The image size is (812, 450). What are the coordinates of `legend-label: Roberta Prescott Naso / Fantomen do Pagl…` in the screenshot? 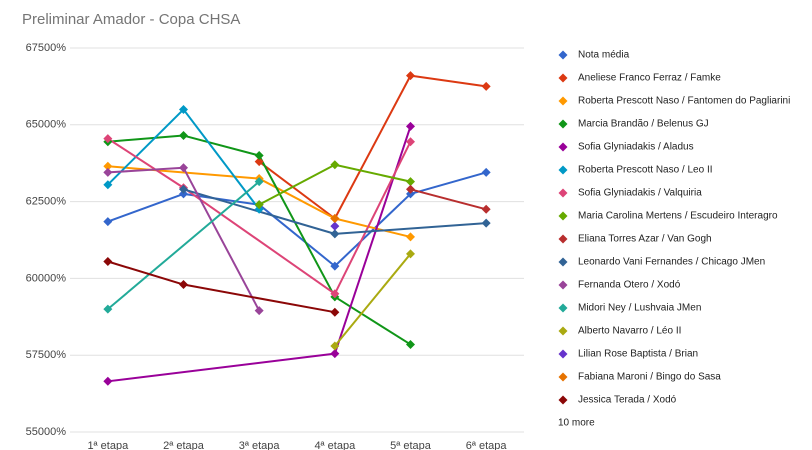 It's located at (684, 101).